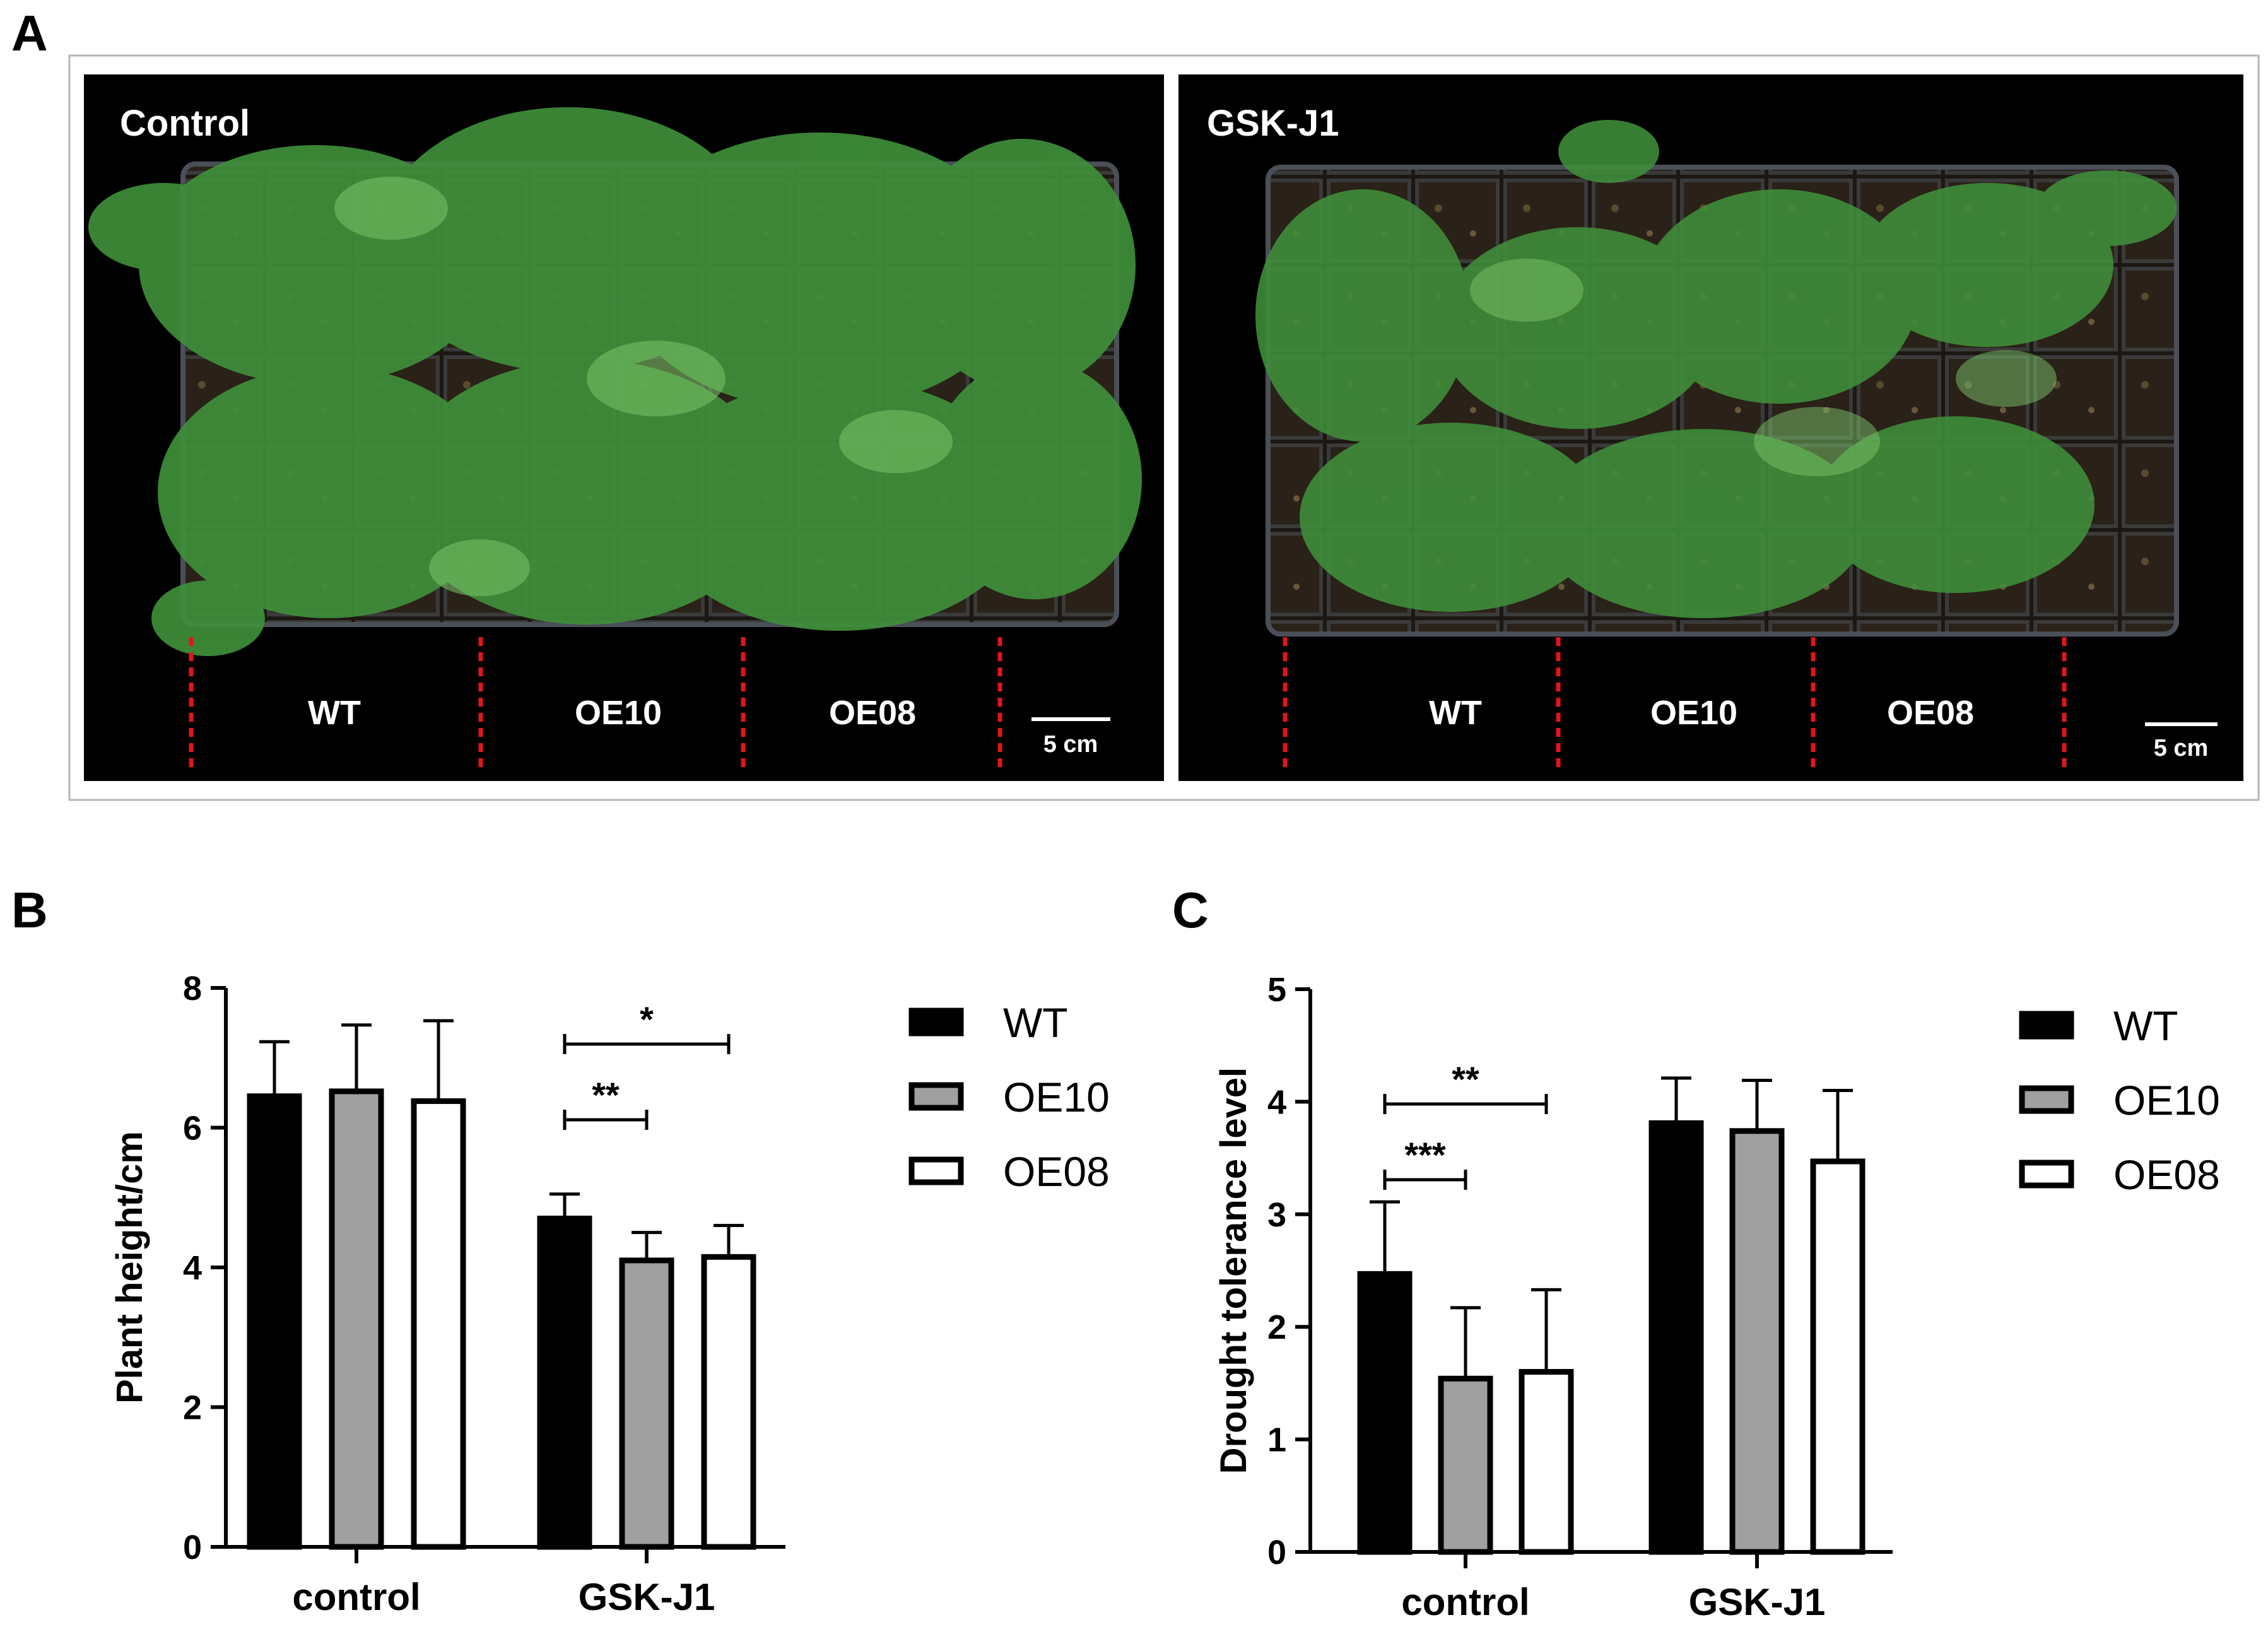 The height and width of the screenshot is (1627, 2268). I want to click on panel-label-c: C, so click(1190, 910).